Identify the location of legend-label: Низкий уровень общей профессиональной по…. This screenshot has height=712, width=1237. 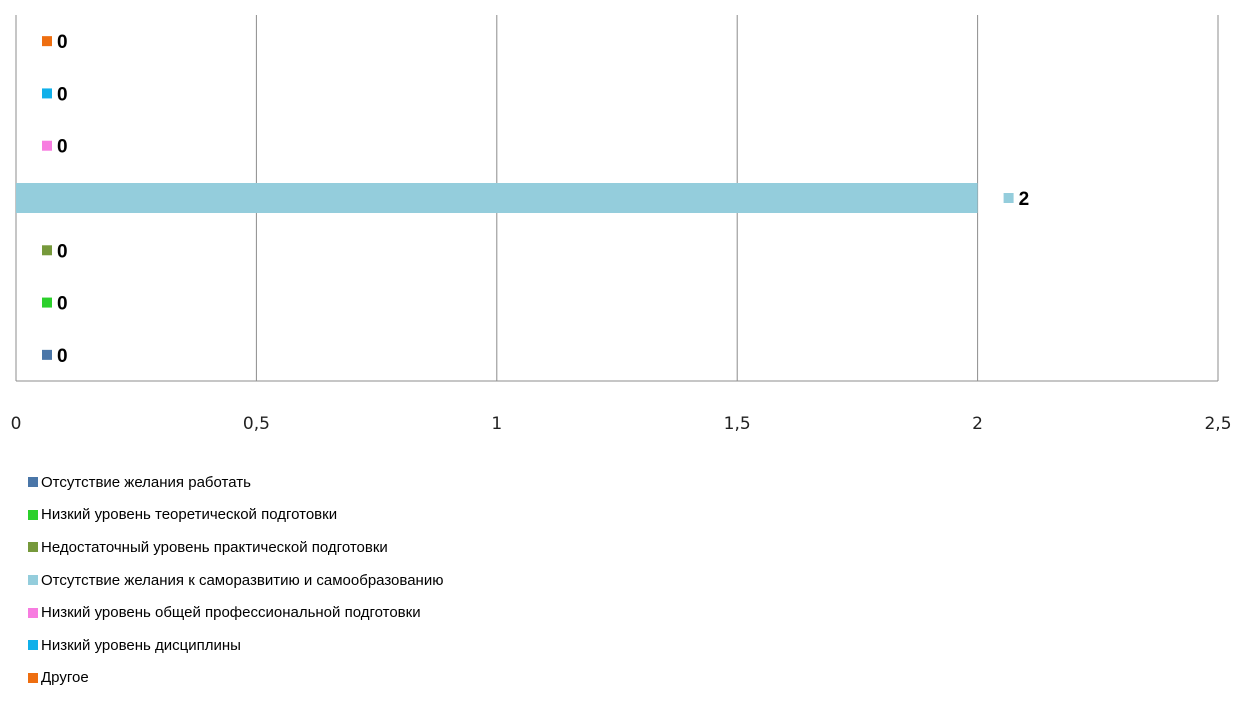
(231, 613).